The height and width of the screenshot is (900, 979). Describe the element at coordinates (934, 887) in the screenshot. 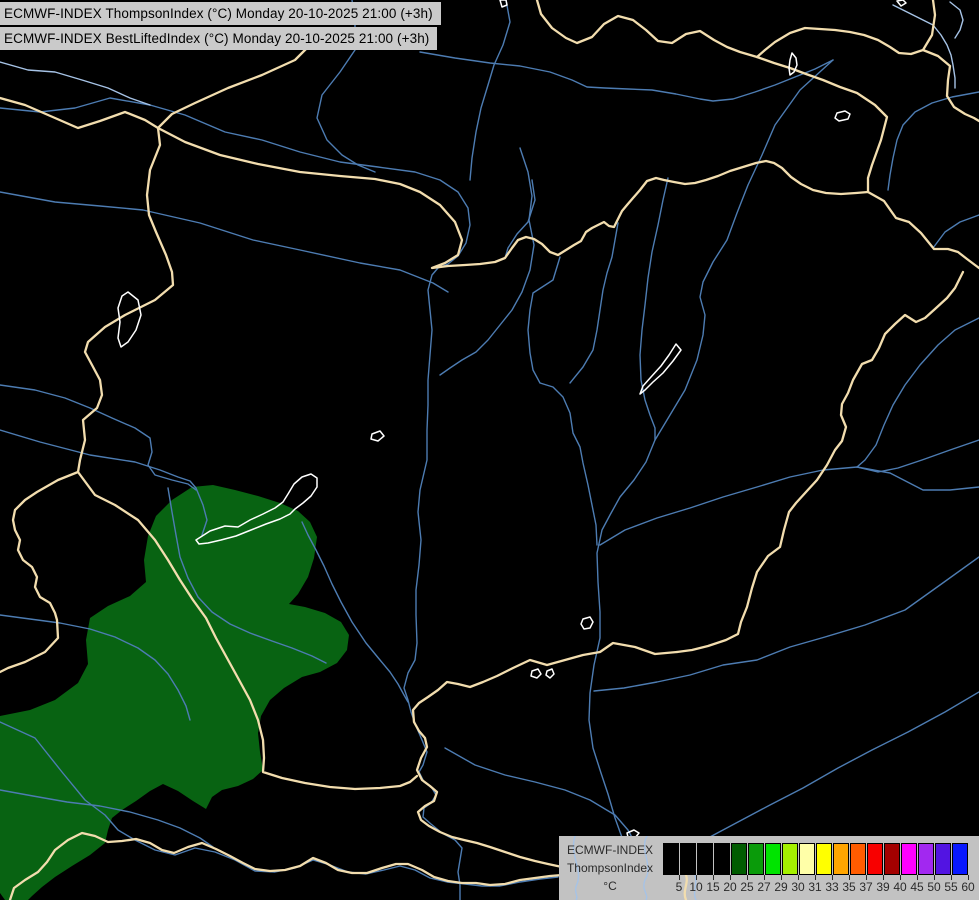

I see `legend-tick-label: 50` at that location.